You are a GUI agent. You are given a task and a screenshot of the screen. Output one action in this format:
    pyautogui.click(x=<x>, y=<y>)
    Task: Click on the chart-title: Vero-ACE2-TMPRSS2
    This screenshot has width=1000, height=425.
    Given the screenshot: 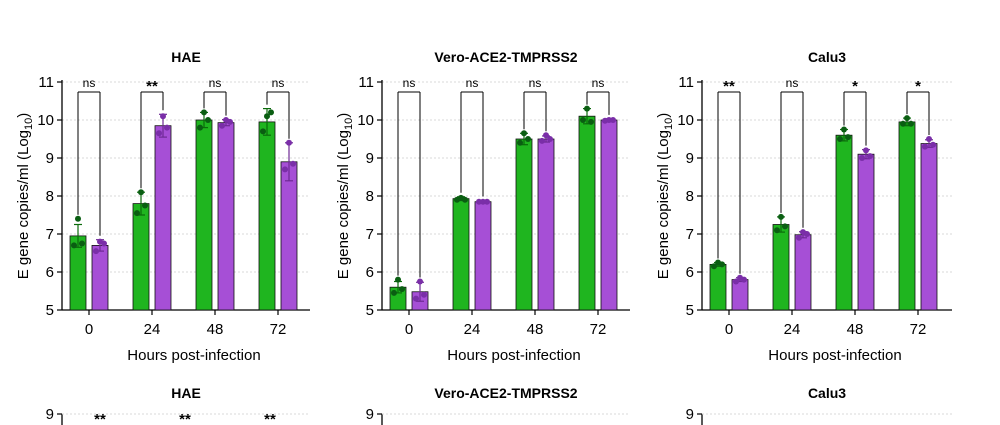 What is the action you would take?
    pyautogui.click(x=505, y=393)
    